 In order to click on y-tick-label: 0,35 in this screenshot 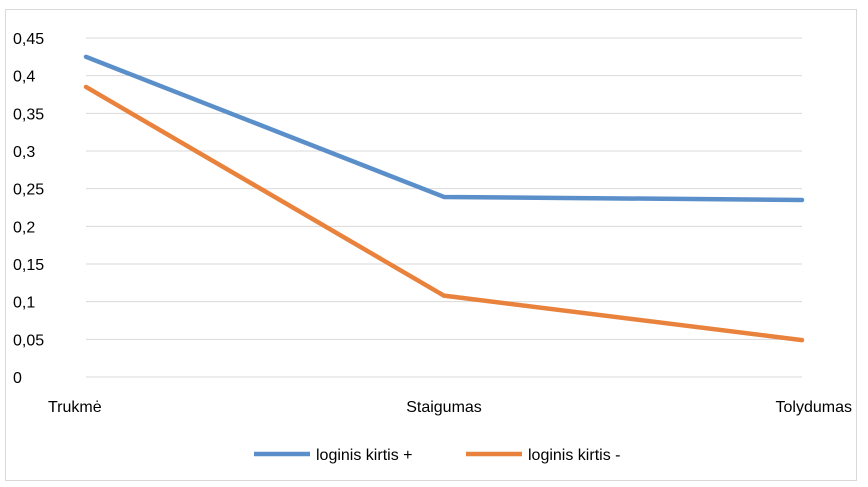, I will do `click(28, 114)`.